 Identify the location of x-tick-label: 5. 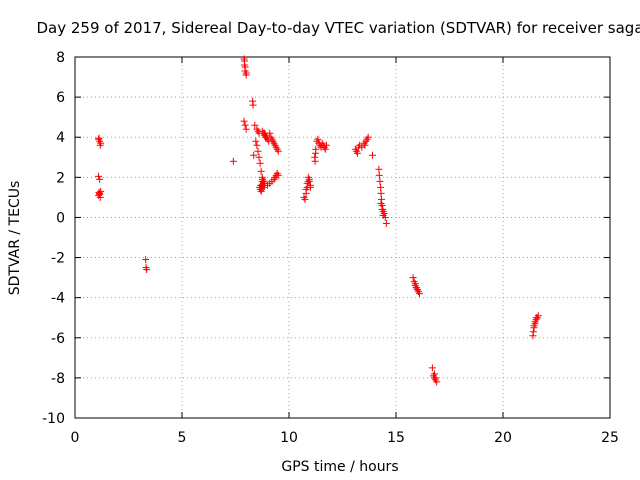
(182, 438).